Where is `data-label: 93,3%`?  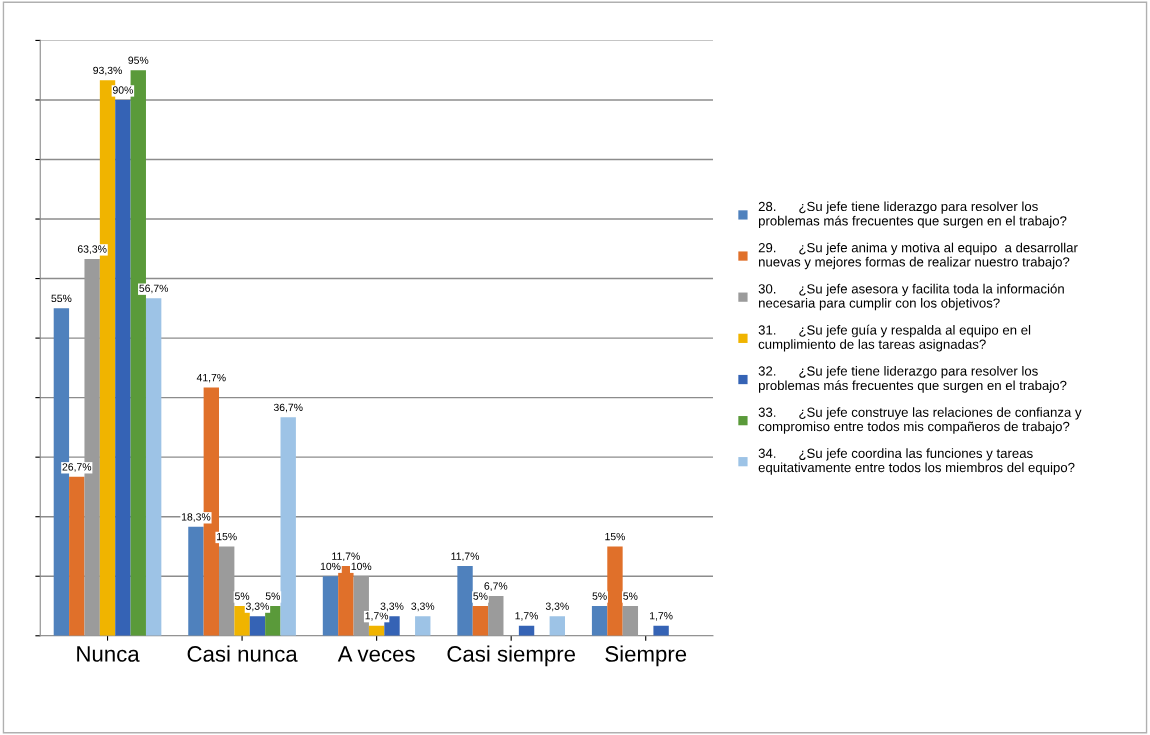 data-label: 93,3% is located at coordinates (107, 71).